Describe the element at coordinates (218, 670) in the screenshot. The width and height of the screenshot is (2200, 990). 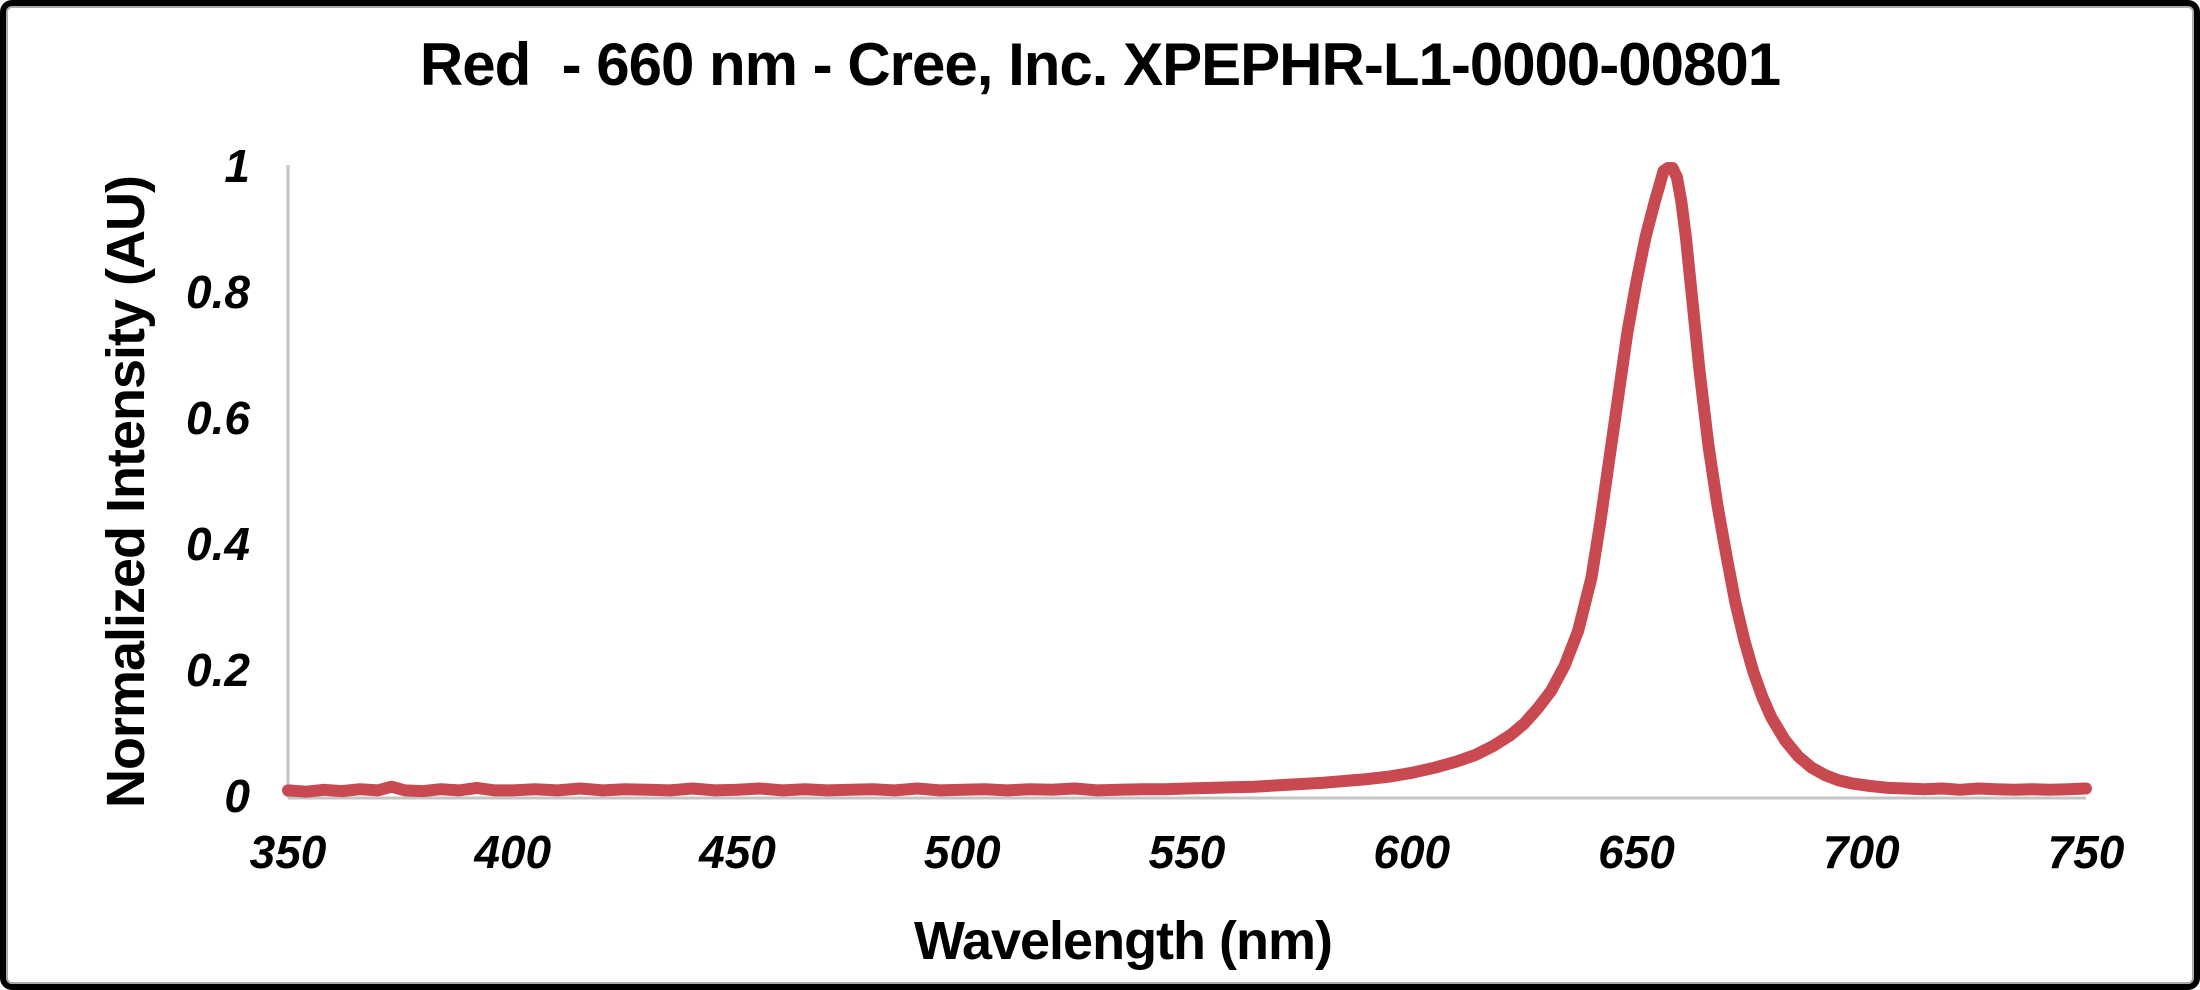
I see `y-tick-label: 0.2` at that location.